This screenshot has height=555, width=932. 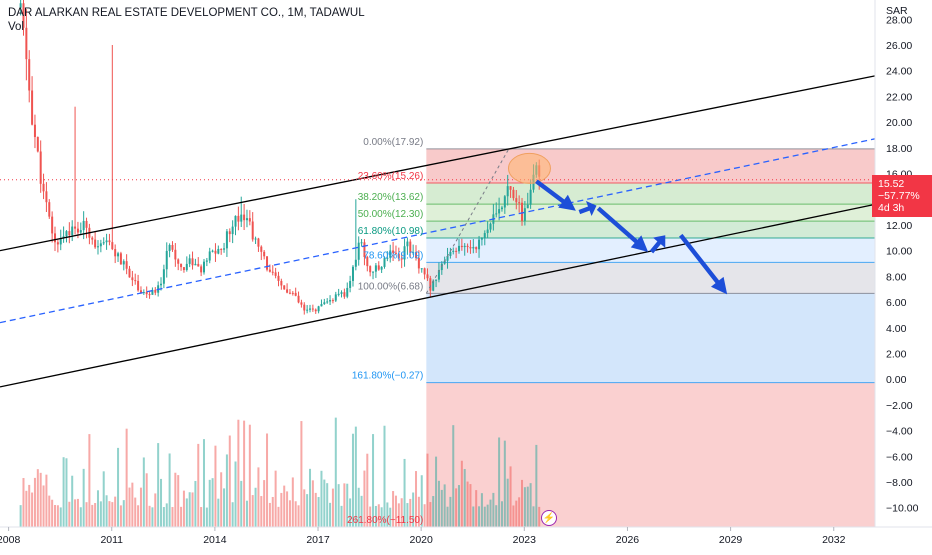 What do you see at coordinates (897, 11) in the screenshot?
I see `currency-label: SAR` at bounding box center [897, 11].